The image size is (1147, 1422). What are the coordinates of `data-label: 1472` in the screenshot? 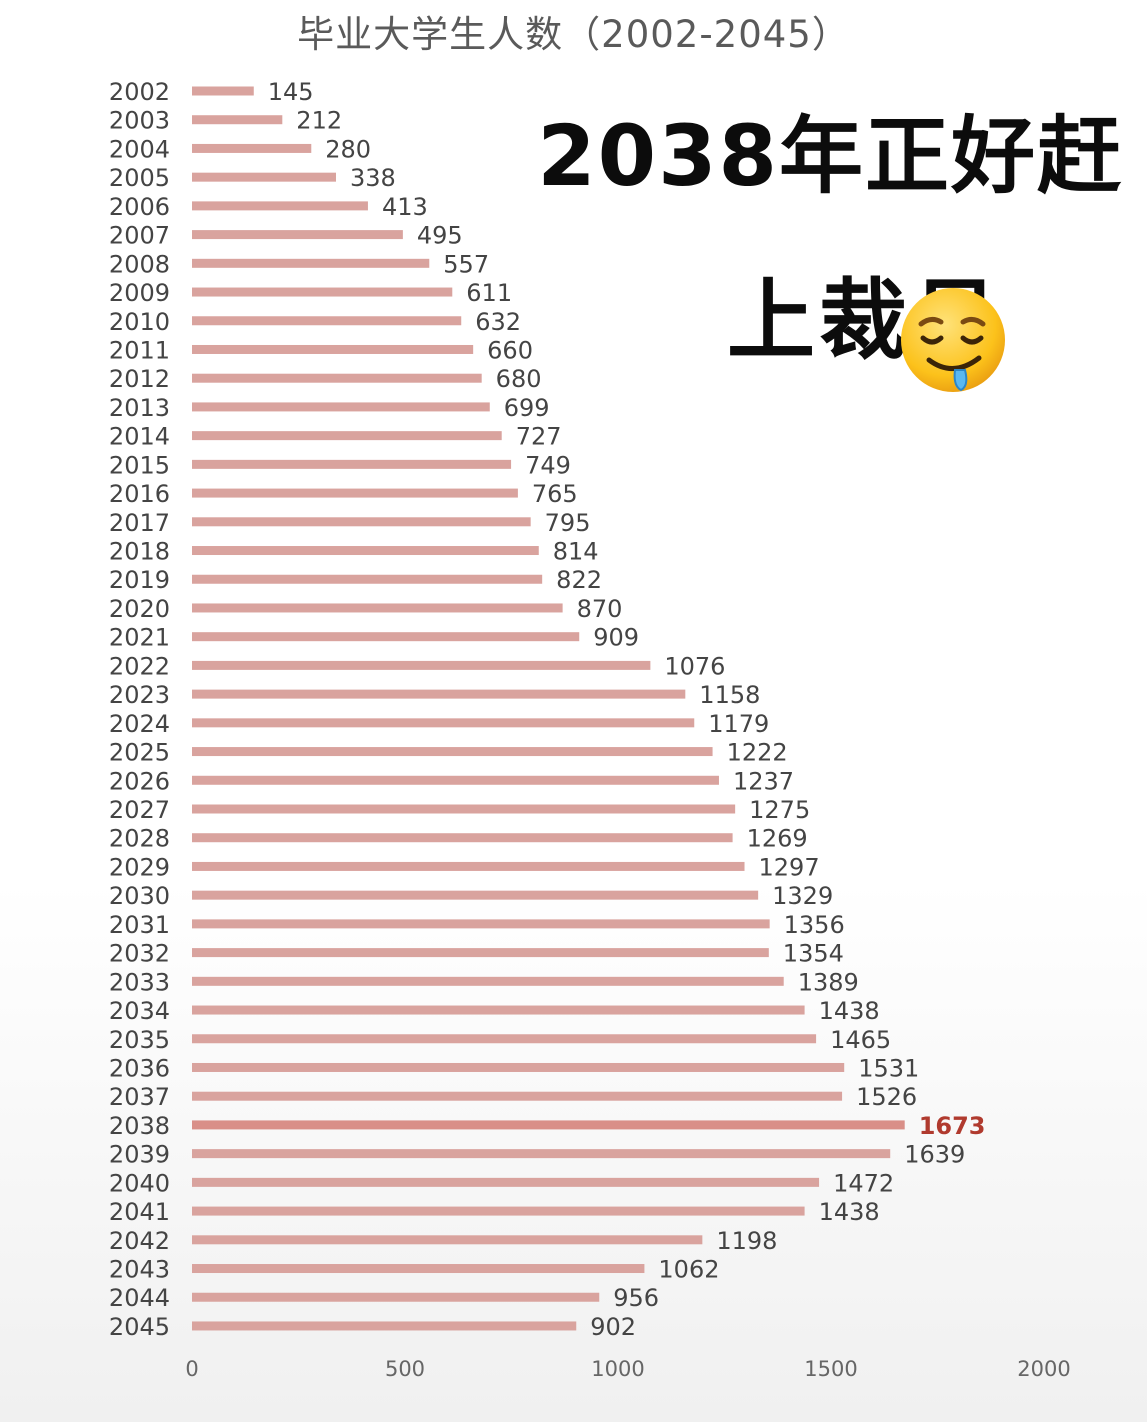 It's located at (863, 1183).